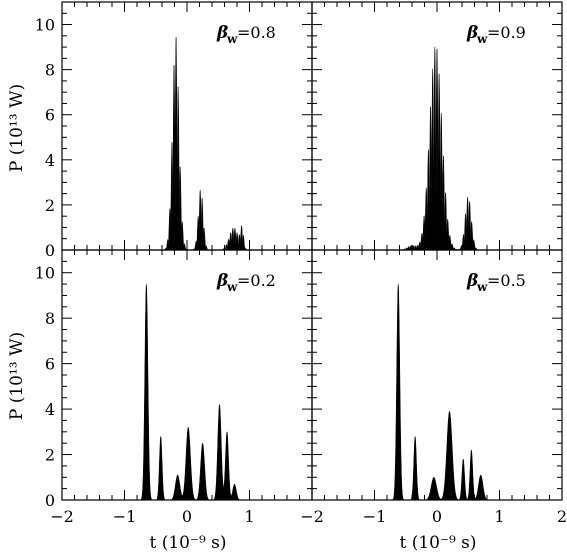  What do you see at coordinates (17, 128) in the screenshot?
I see `y-axis-title-top: P (10¹³ W)` at bounding box center [17, 128].